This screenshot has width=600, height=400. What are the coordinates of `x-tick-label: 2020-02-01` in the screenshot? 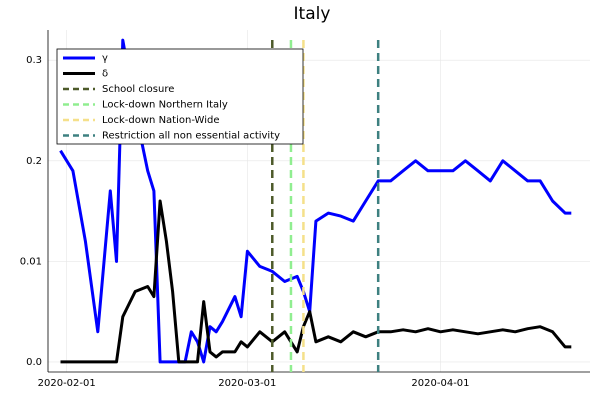 It's located at (67, 383).